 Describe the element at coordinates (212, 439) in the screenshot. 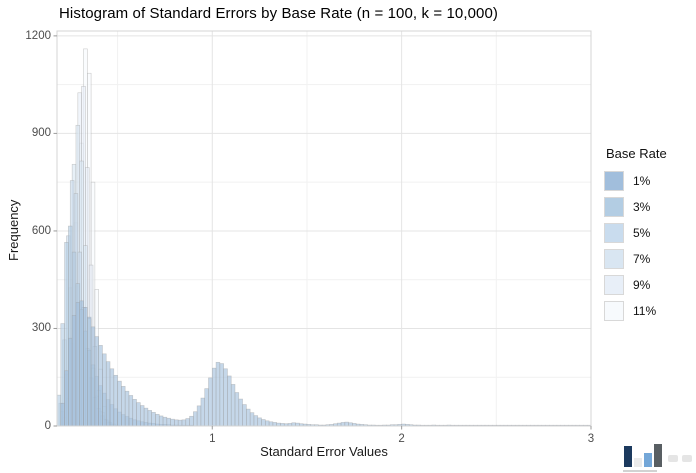

I see `x-tick-label: 1` at that location.